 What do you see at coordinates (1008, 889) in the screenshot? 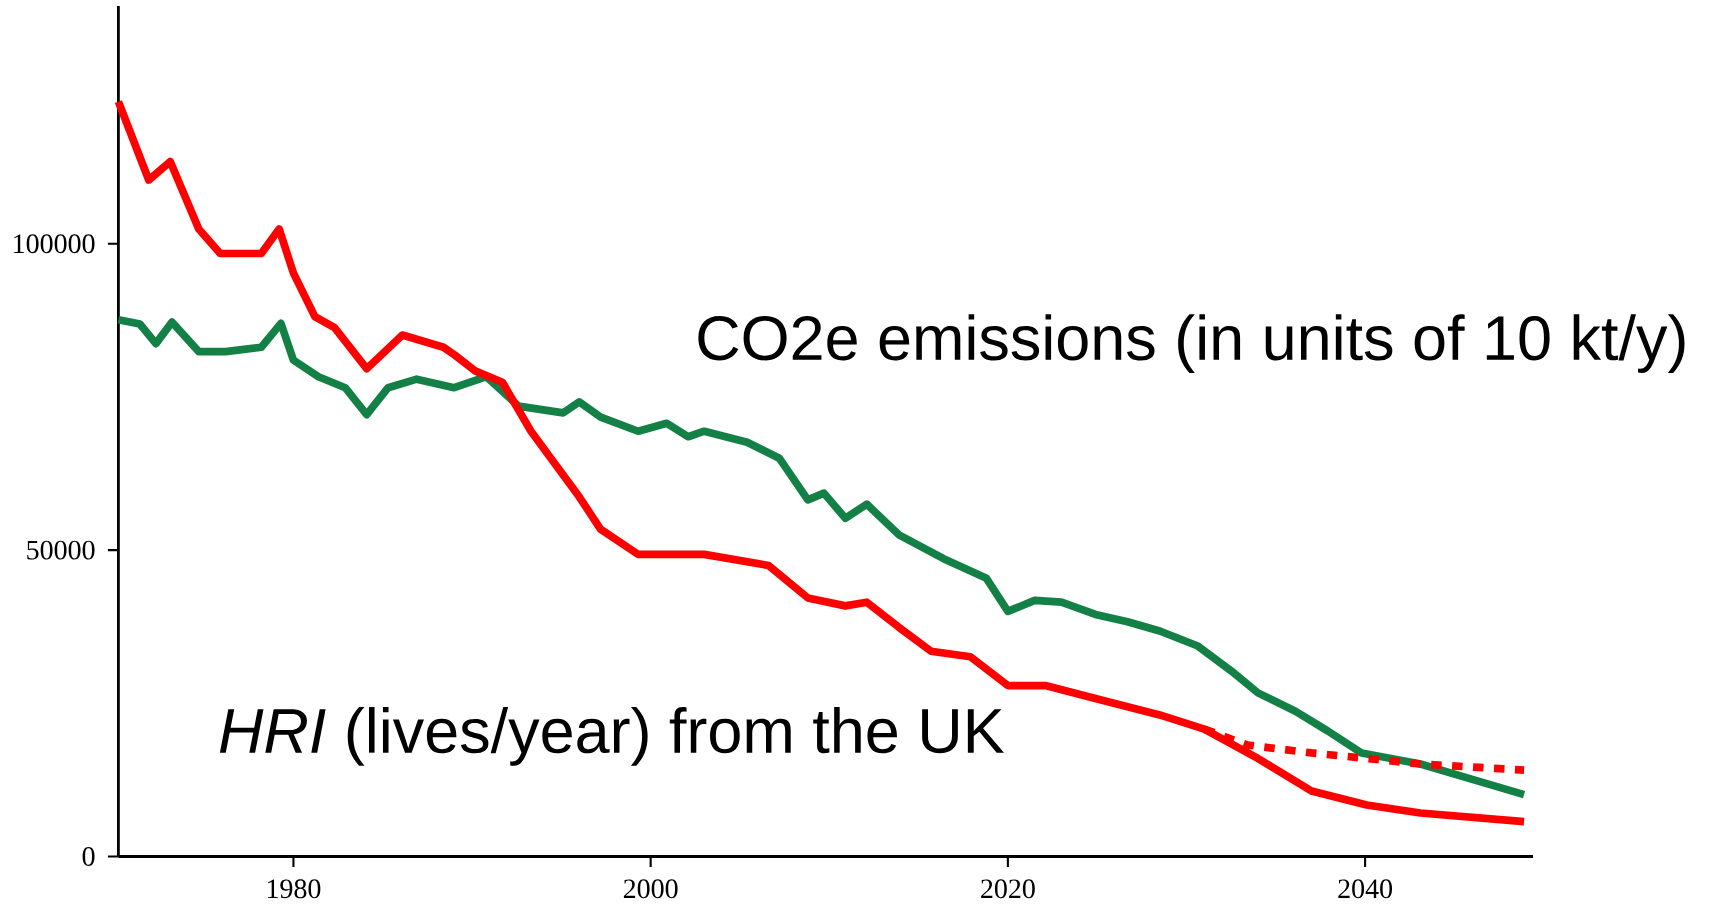
I see `x-tick-label: 2020` at bounding box center [1008, 889].